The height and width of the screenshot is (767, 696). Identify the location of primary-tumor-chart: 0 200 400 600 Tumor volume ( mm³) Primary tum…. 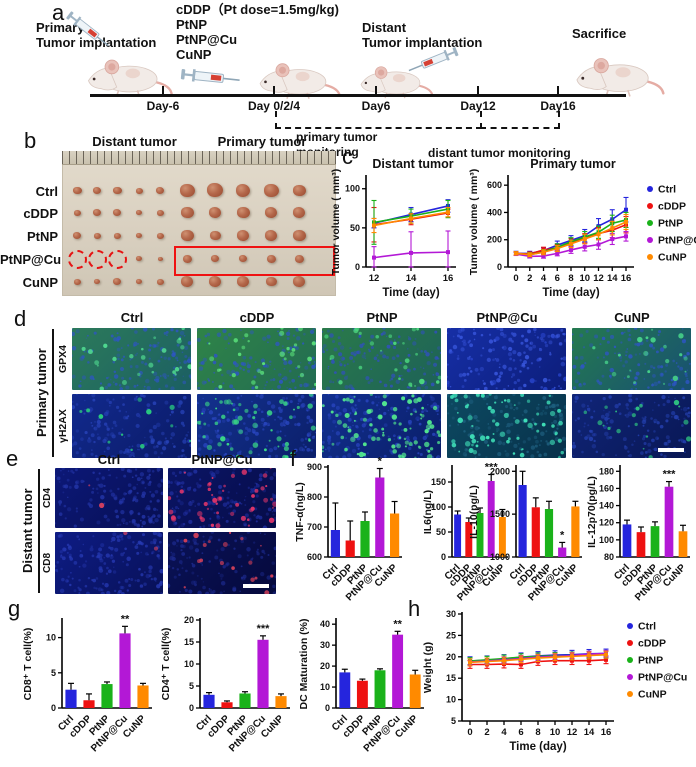
(582, 228).